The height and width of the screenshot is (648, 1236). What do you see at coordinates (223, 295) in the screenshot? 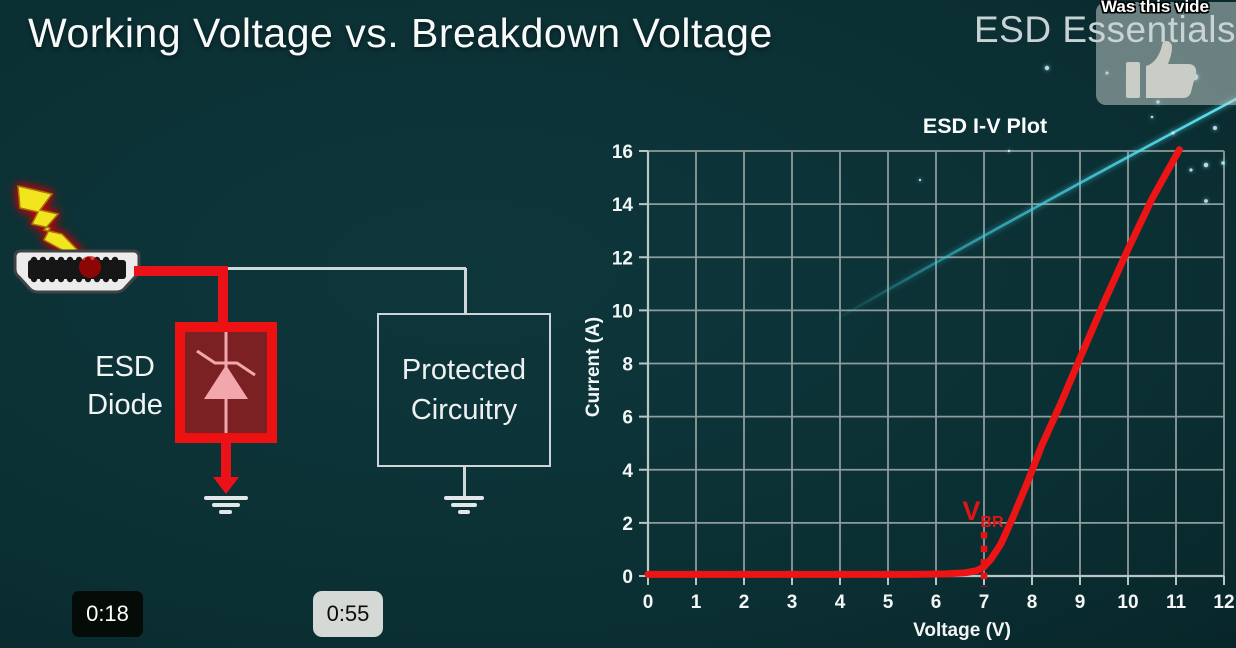
I see `red-wire-vertical` at bounding box center [223, 295].